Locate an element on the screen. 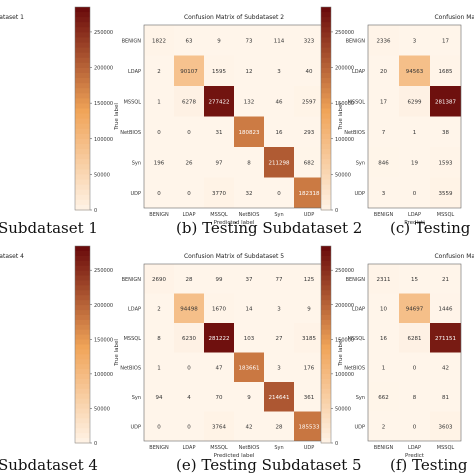 Image resolution: width=474 pixels, height=474 pixels. y-tick-label: MSSQL is located at coordinates (133, 339).